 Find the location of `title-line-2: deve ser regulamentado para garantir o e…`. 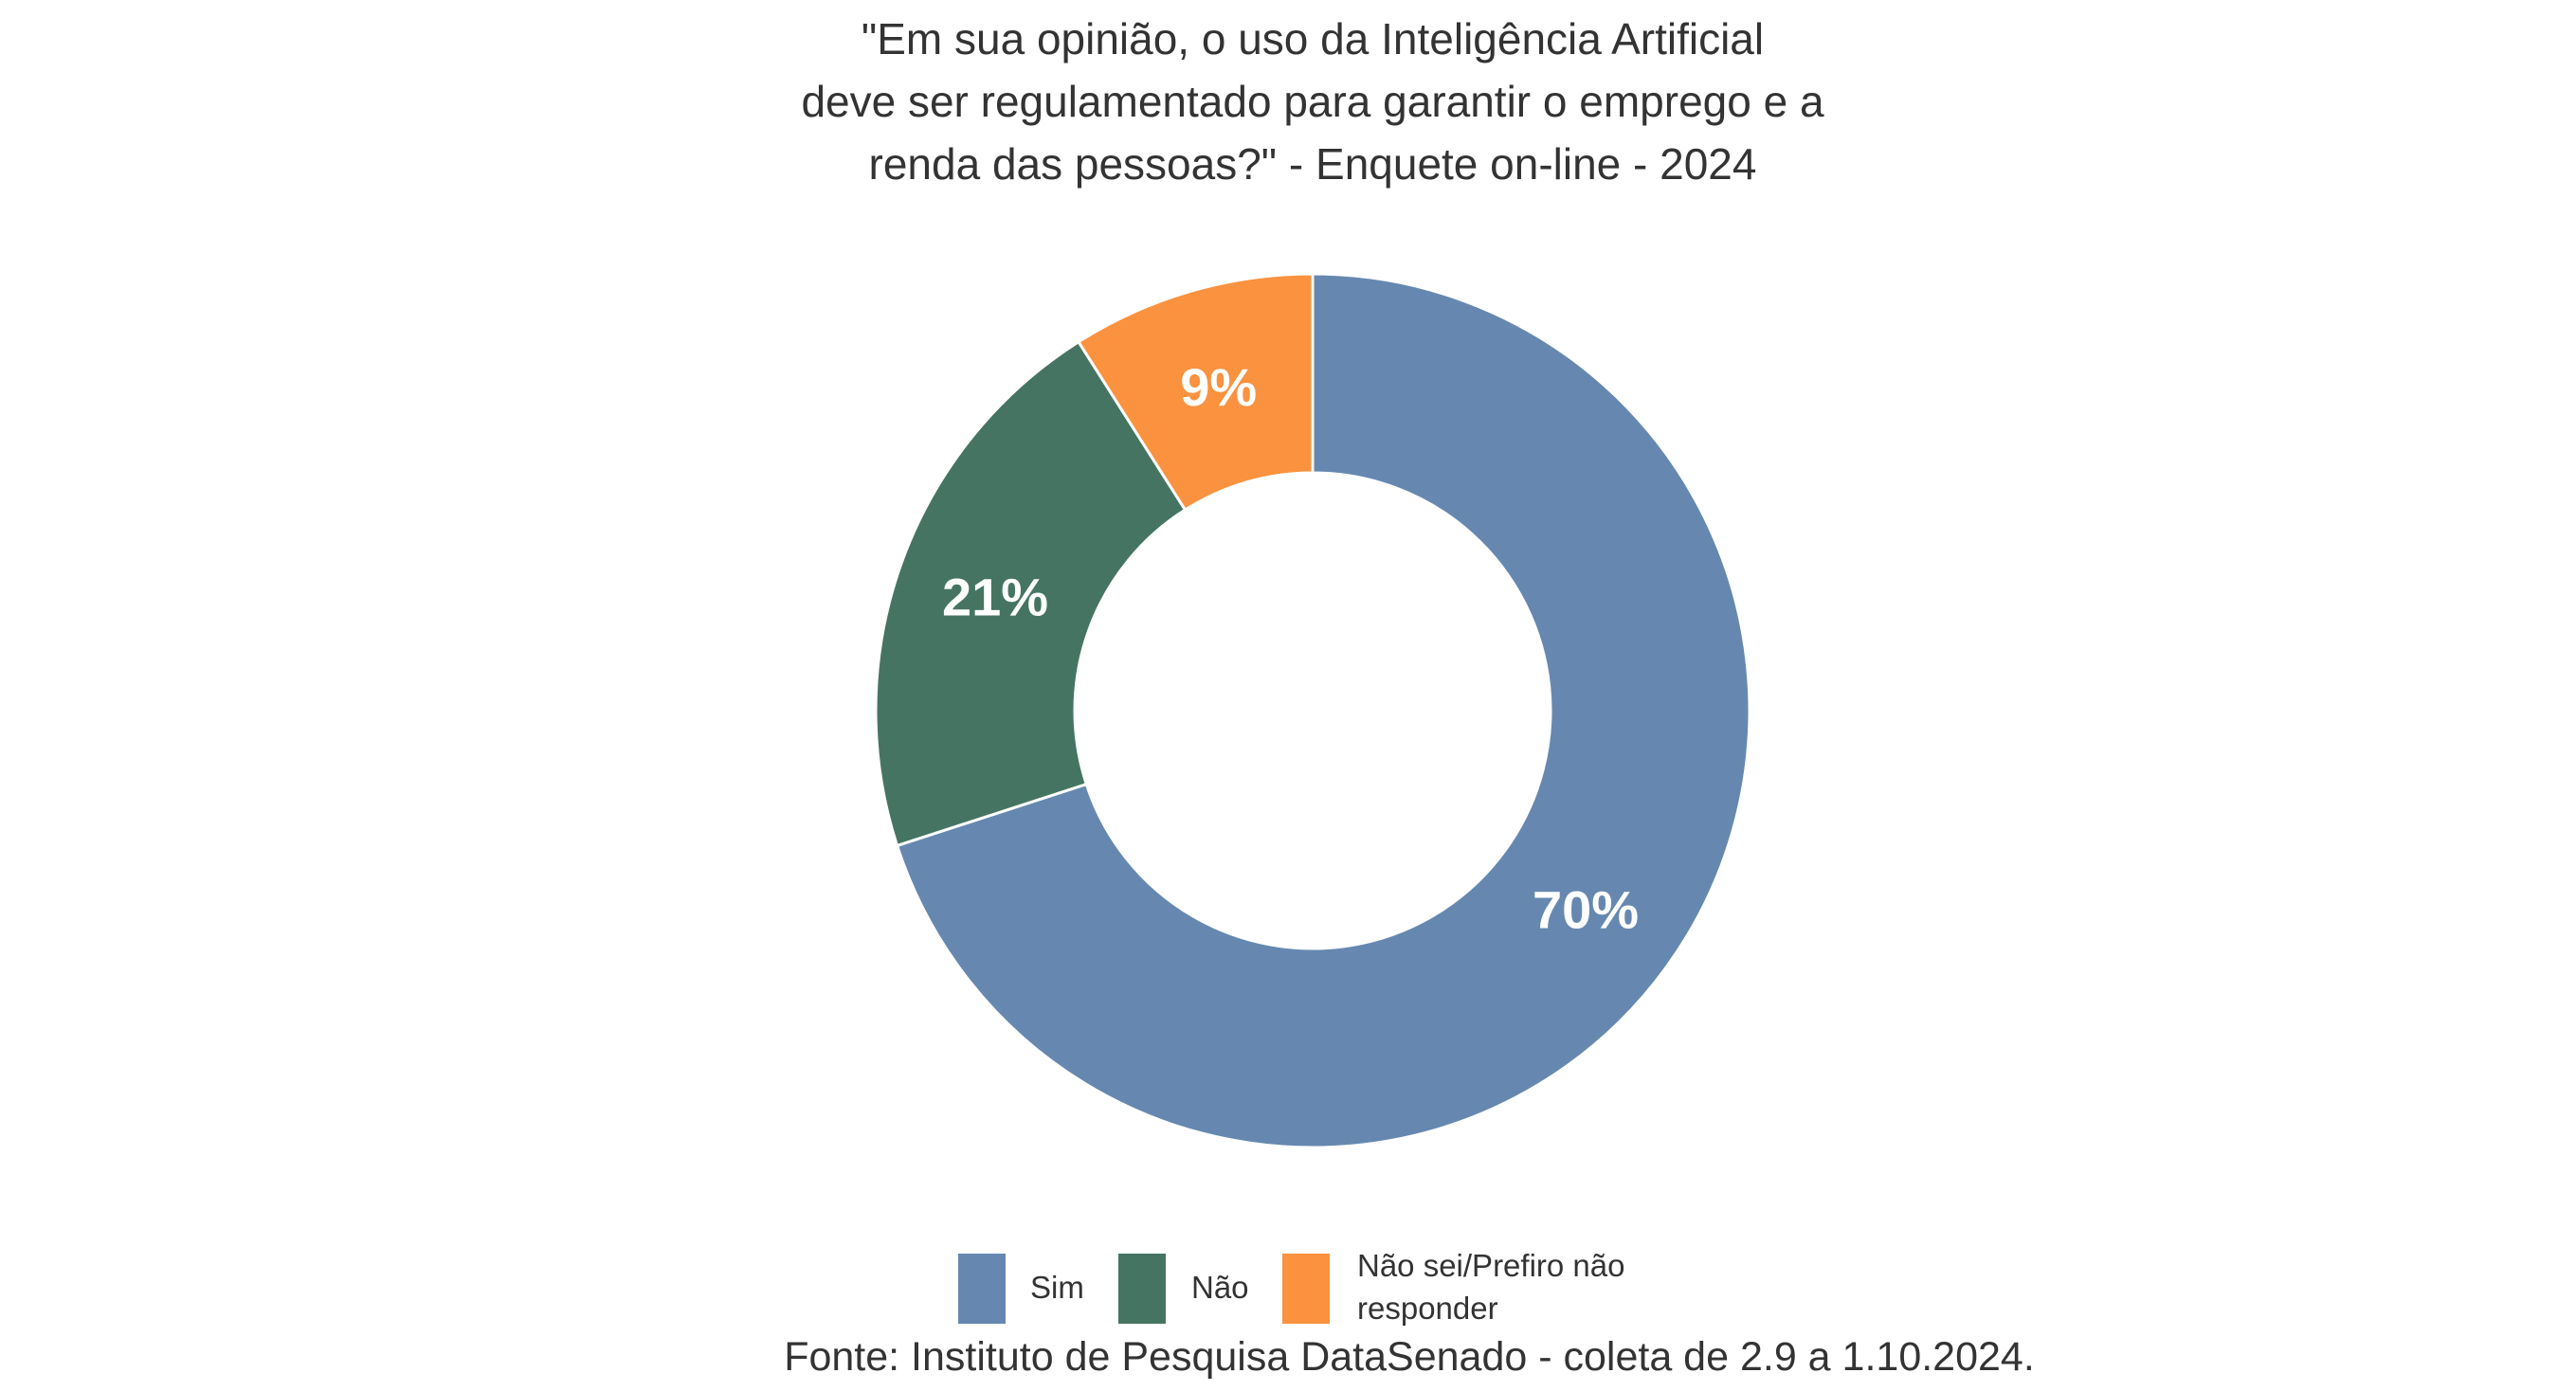

title-line-2: deve ser regulamentado para garantir o e… is located at coordinates (1312, 102).